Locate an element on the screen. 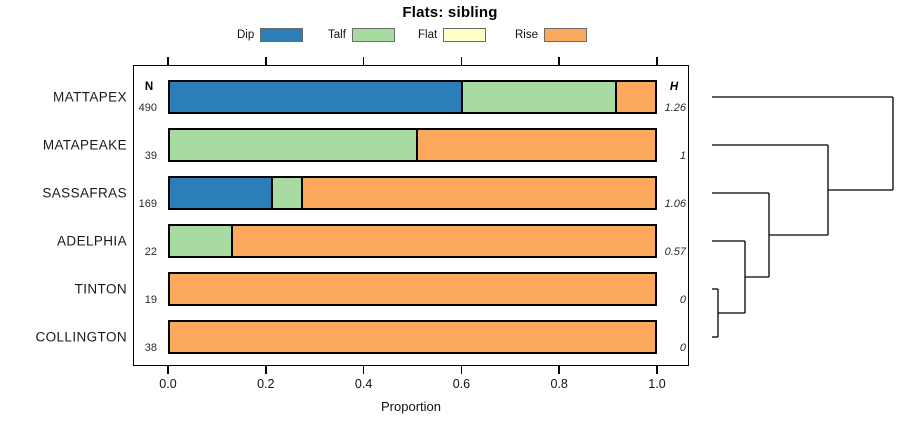 The width and height of the screenshot is (900, 440). legend-item-flat: Flat is located at coordinates (452, 34).